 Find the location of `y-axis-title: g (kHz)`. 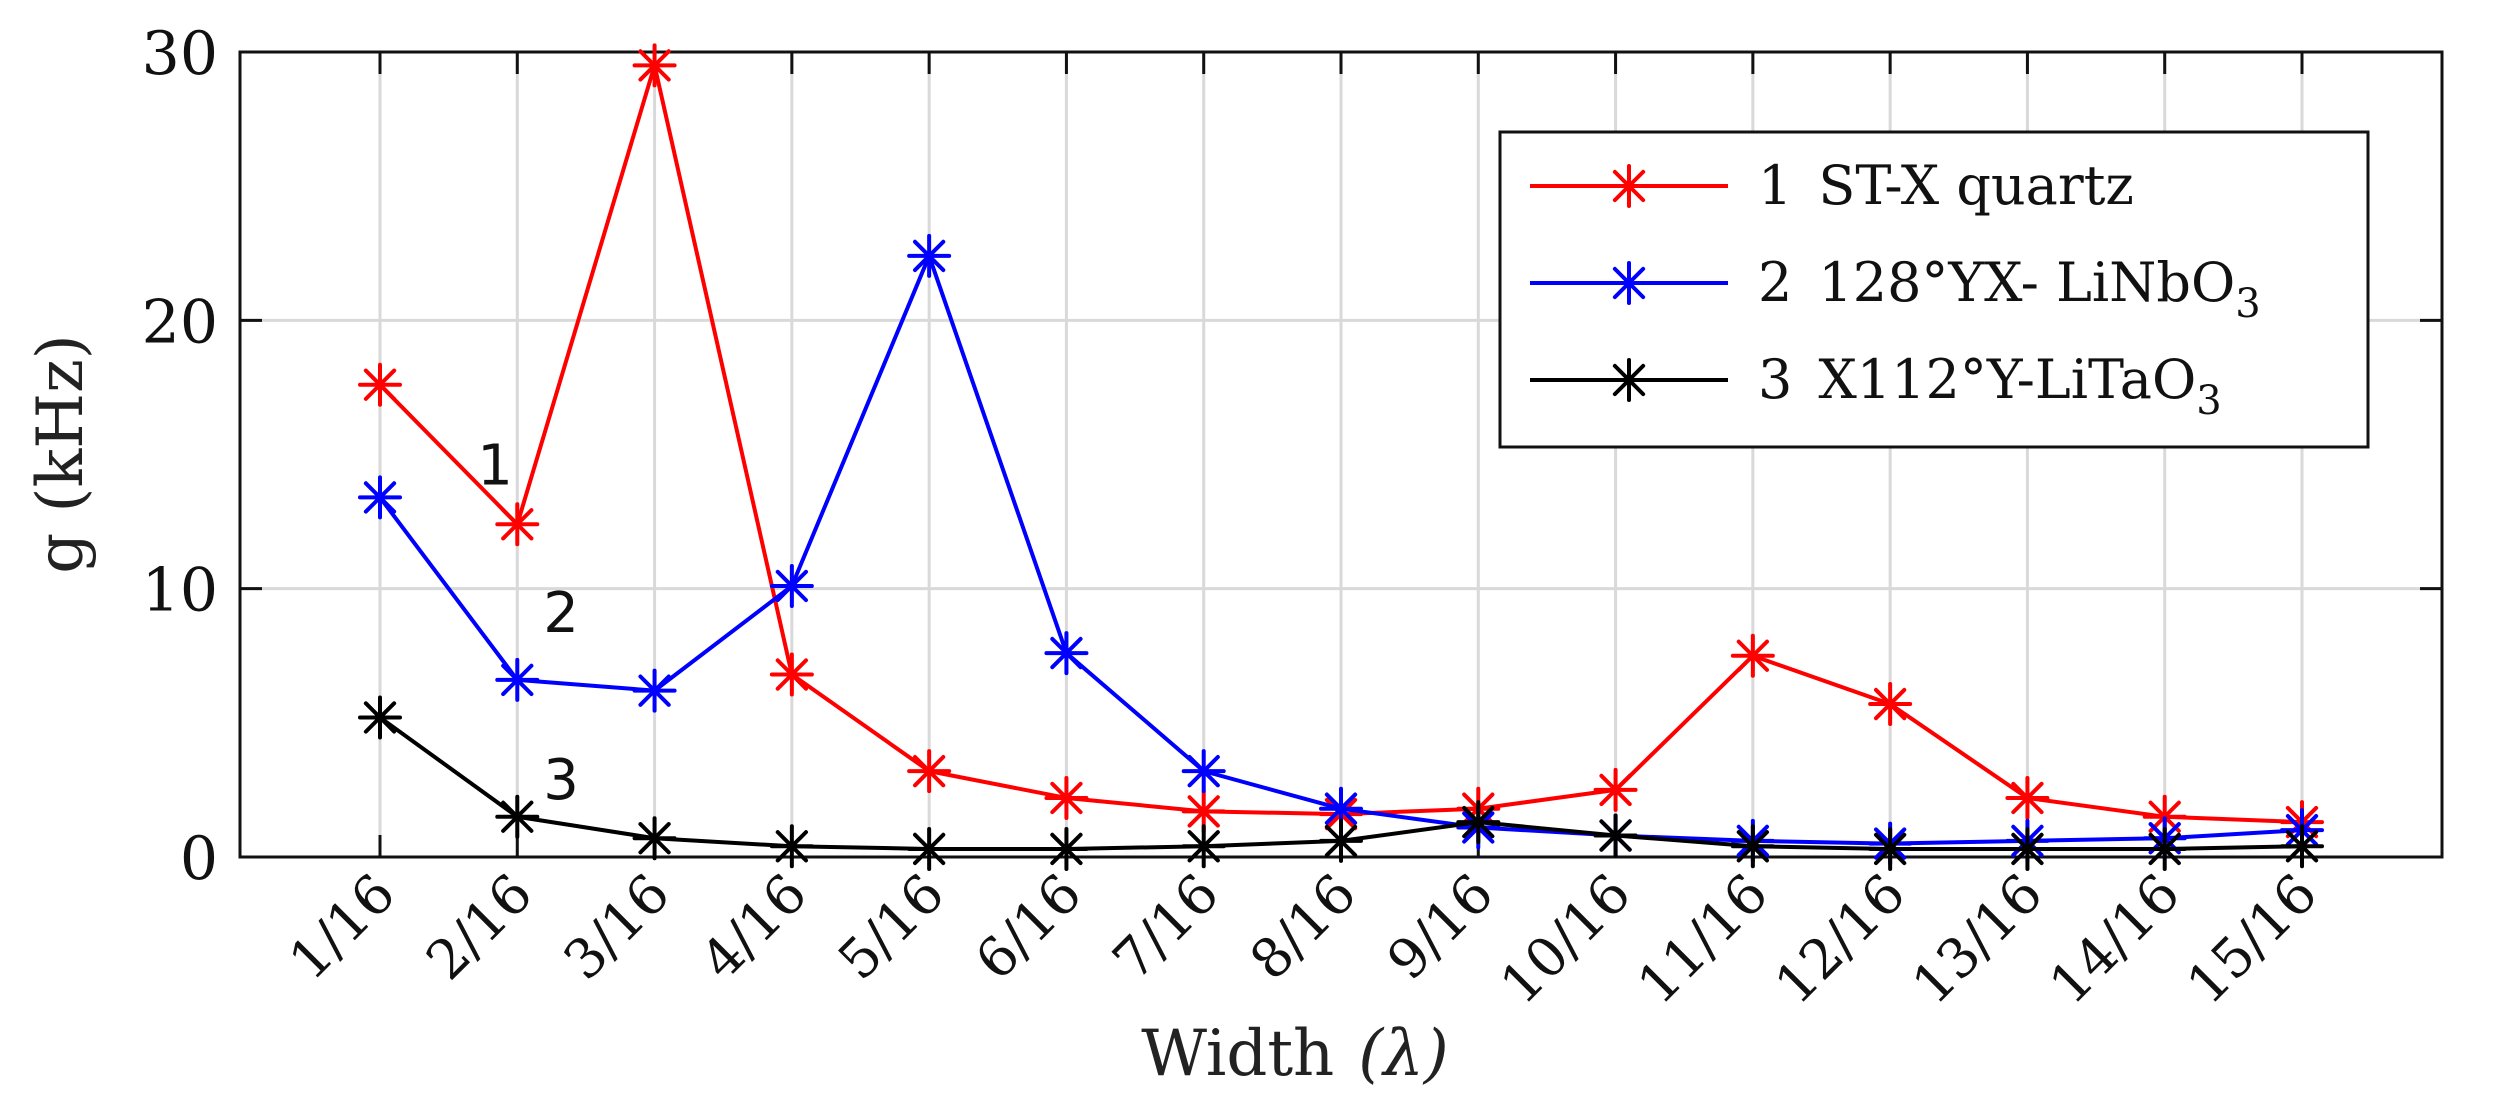

y-axis-title: g (kHz) is located at coordinates (61, 454).